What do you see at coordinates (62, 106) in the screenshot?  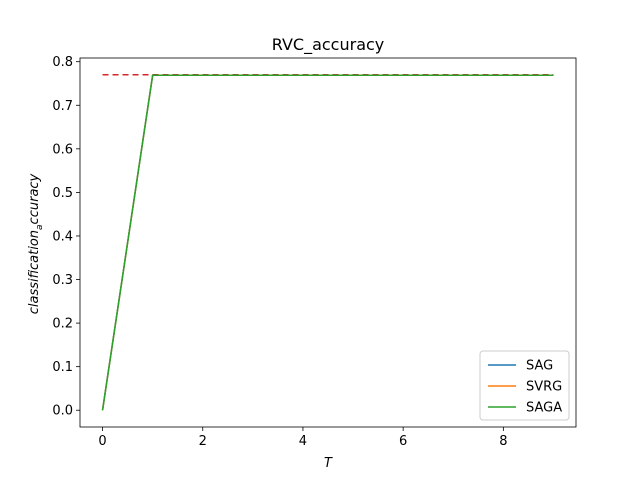 I see `y-tick-label: 0.7` at bounding box center [62, 106].